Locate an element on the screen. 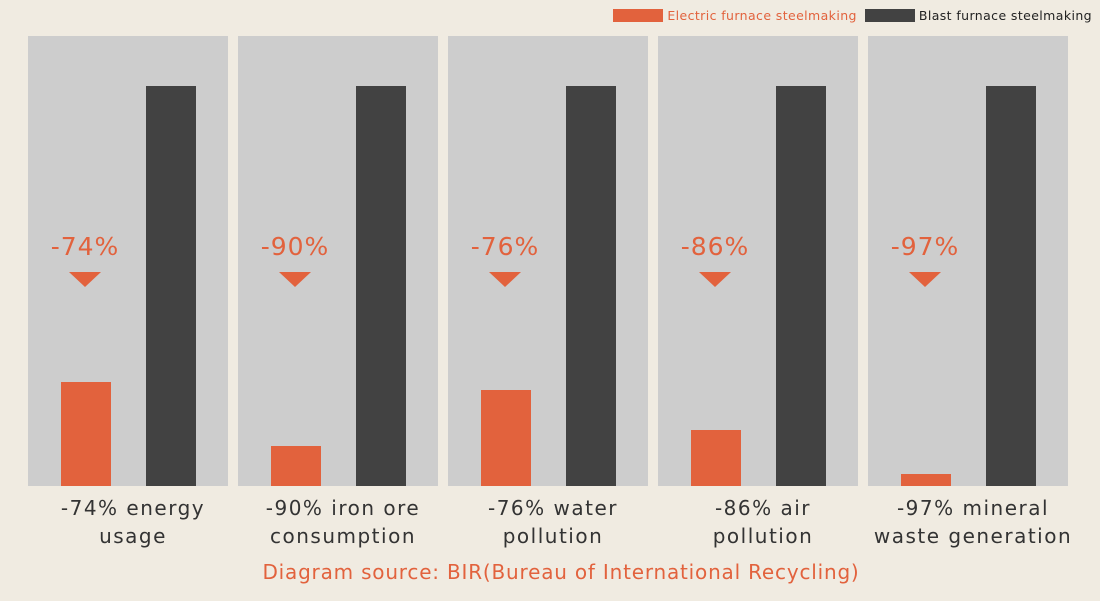 The height and width of the screenshot is (601, 1100). reduction-annotation: -90% is located at coordinates (295, 246).